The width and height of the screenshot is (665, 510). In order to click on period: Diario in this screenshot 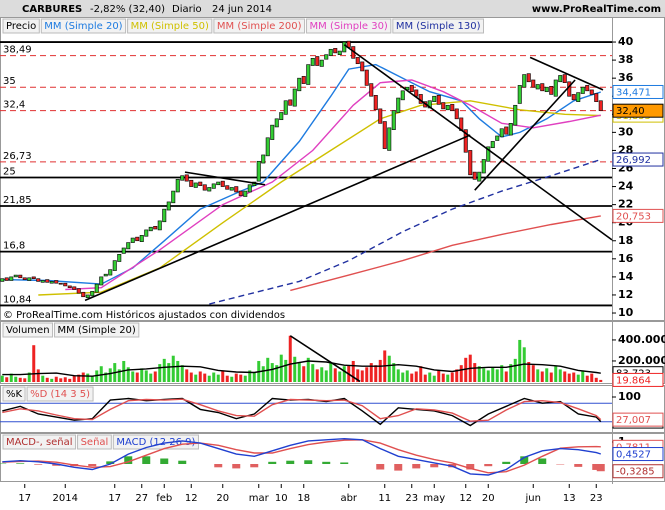, I will do `click(187, 9)`.